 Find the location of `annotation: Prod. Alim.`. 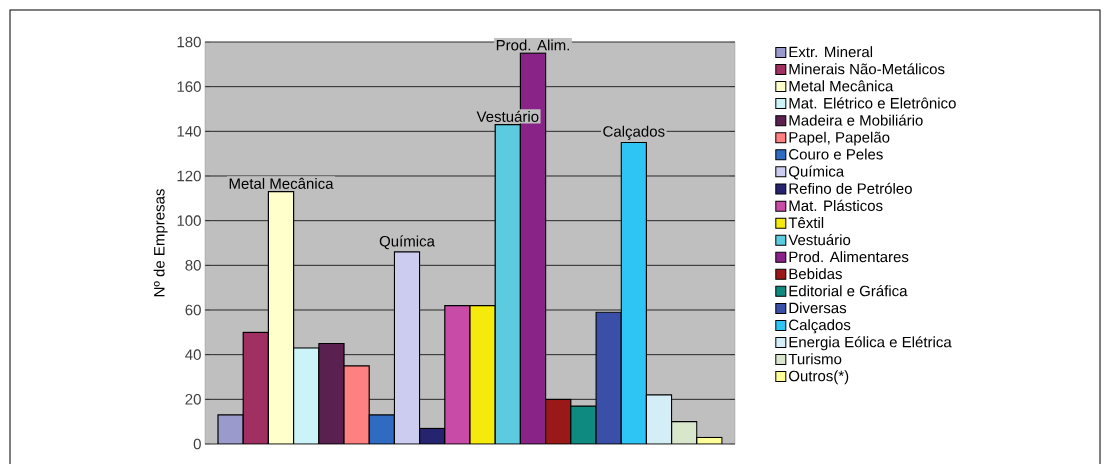

annotation: Prod. Alim. is located at coordinates (532, 45).